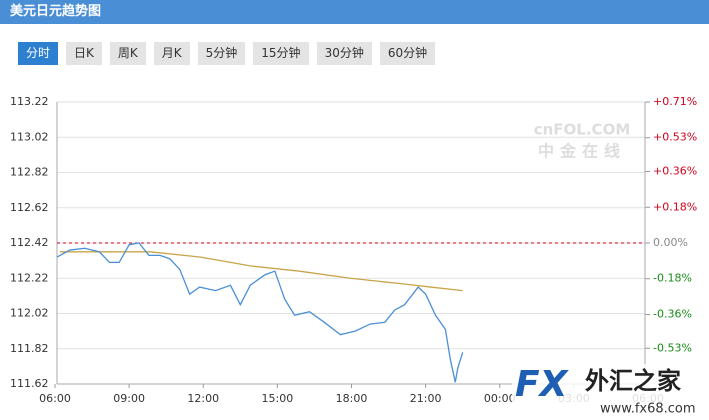  I want to click on tab: 月K, so click(171, 53).